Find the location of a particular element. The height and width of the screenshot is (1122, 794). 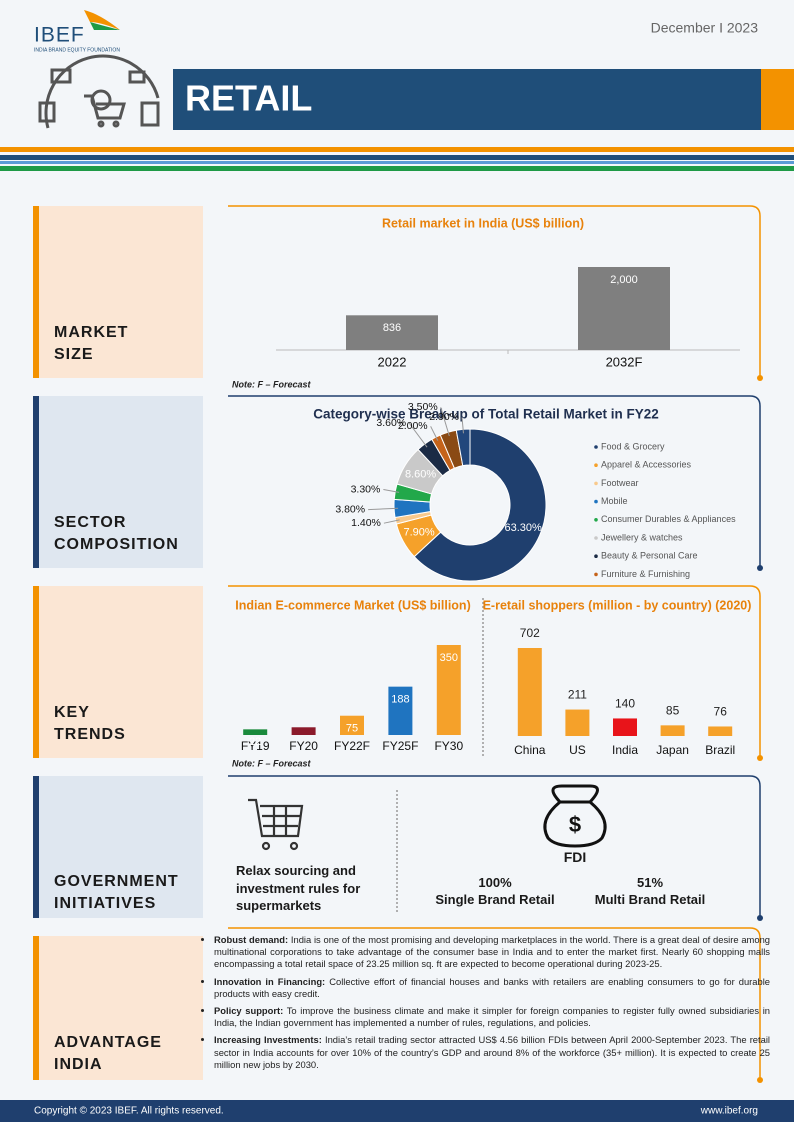

fdi-label: Single Brand Retail is located at coordinates (495, 899).